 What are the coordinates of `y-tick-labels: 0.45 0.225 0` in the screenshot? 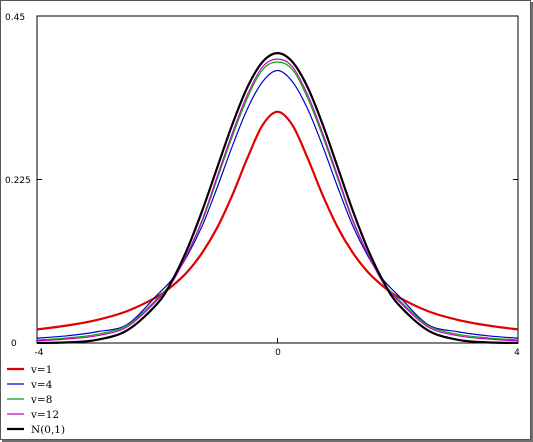 It's located at (18, 181).